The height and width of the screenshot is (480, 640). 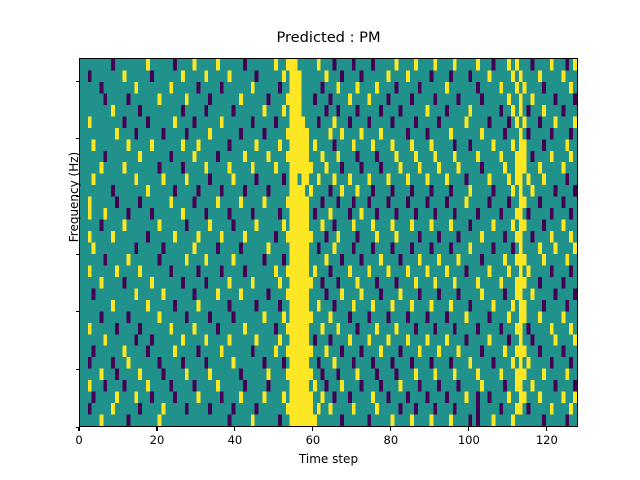 I want to click on x-tick-label: 100, so click(x=468, y=440).